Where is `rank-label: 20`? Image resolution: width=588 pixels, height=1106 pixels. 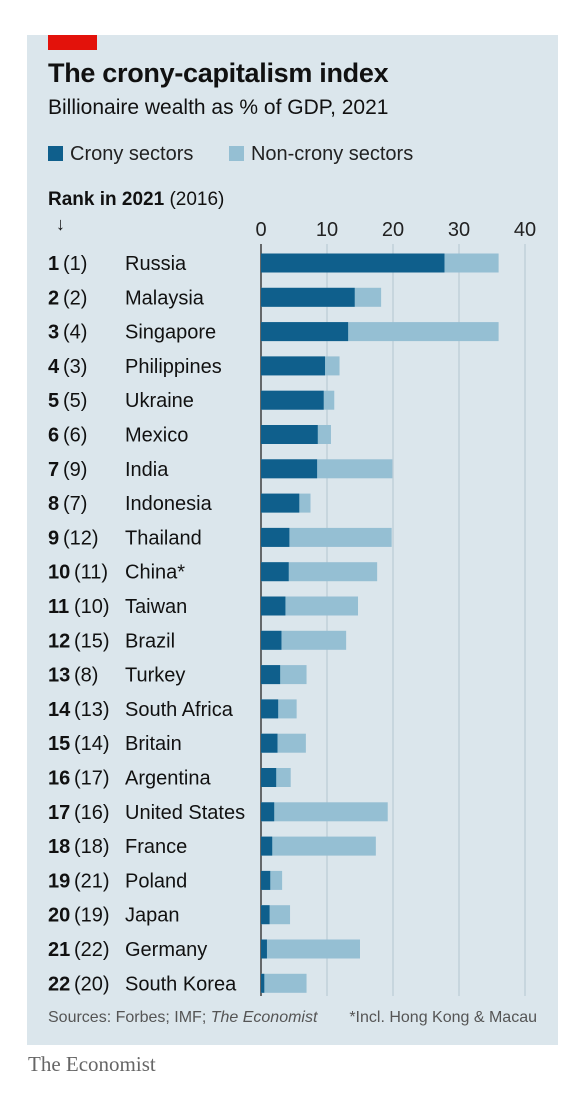 rank-label: 20 is located at coordinates (59, 916).